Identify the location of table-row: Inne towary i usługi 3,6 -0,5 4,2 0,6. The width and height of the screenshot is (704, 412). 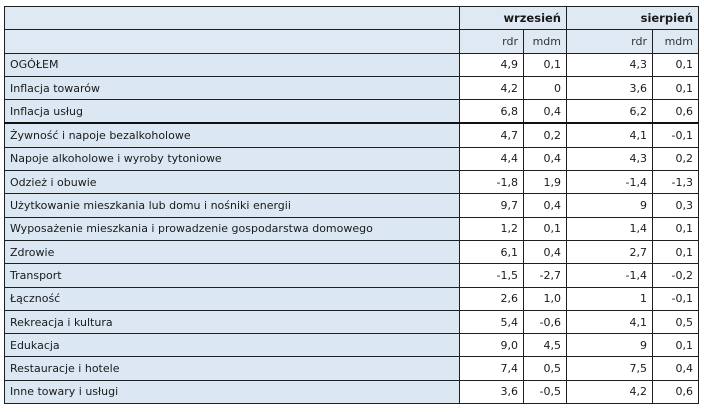
(352, 392).